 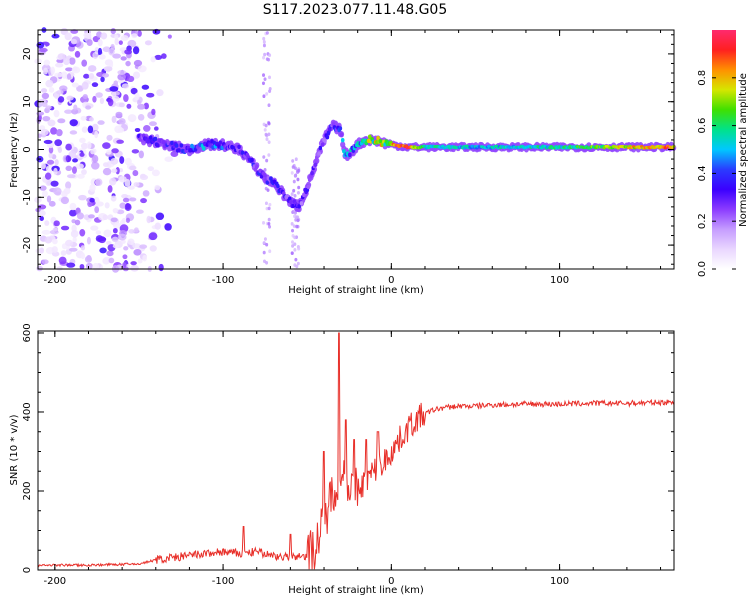 What do you see at coordinates (54, 280) in the screenshot?
I see `heatmap-x-tick-label: -200` at bounding box center [54, 280].